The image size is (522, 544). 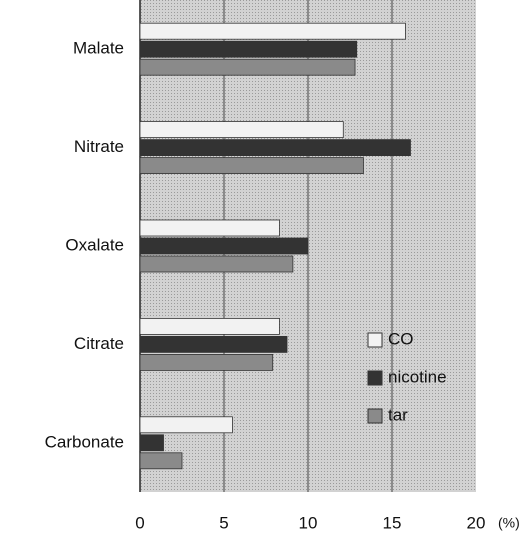 I want to click on y-tick-label: Carbonate, so click(x=84, y=441).